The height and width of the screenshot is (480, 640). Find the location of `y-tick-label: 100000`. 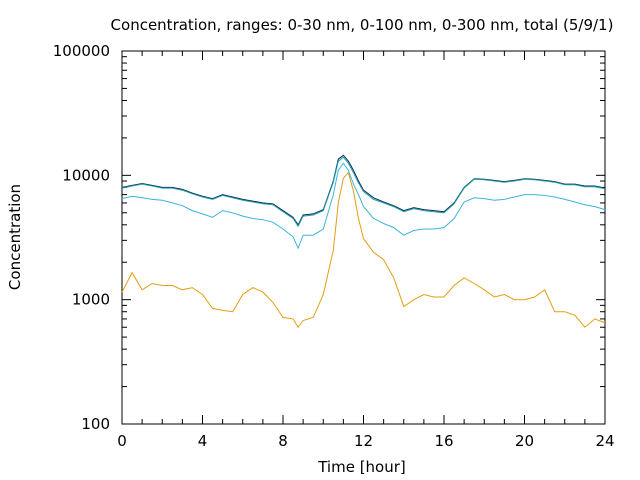

y-tick-label: 100000 is located at coordinates (81, 51).